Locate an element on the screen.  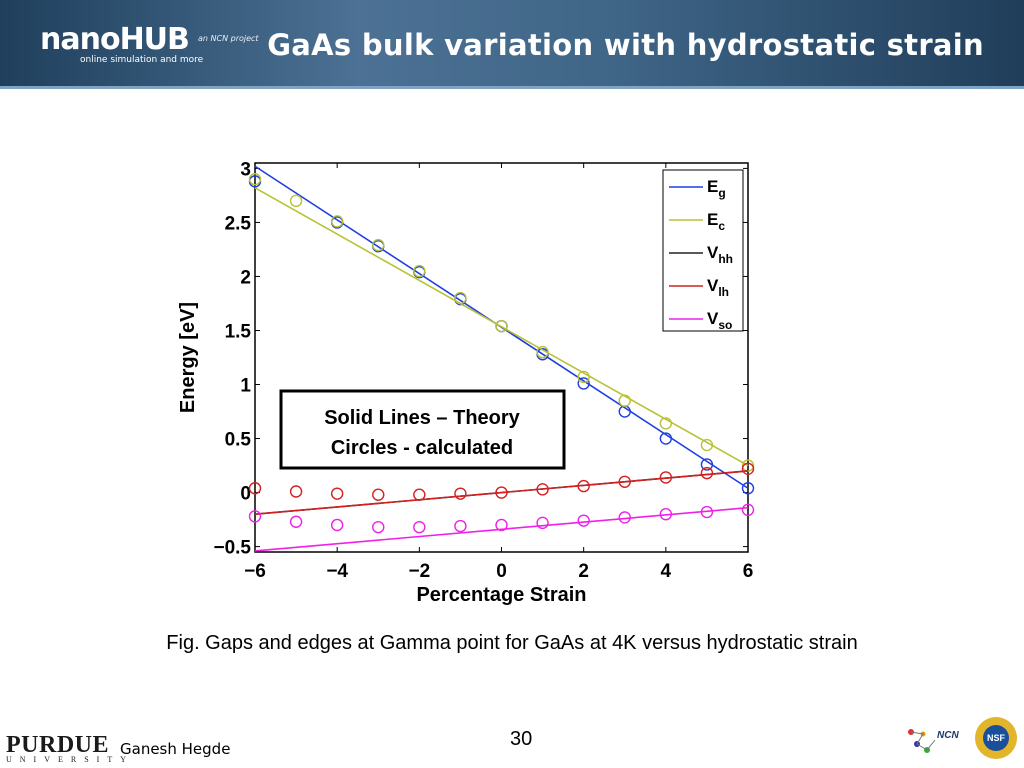
logo-ncn-tag: an NCN project is located at coordinates (228, 38).